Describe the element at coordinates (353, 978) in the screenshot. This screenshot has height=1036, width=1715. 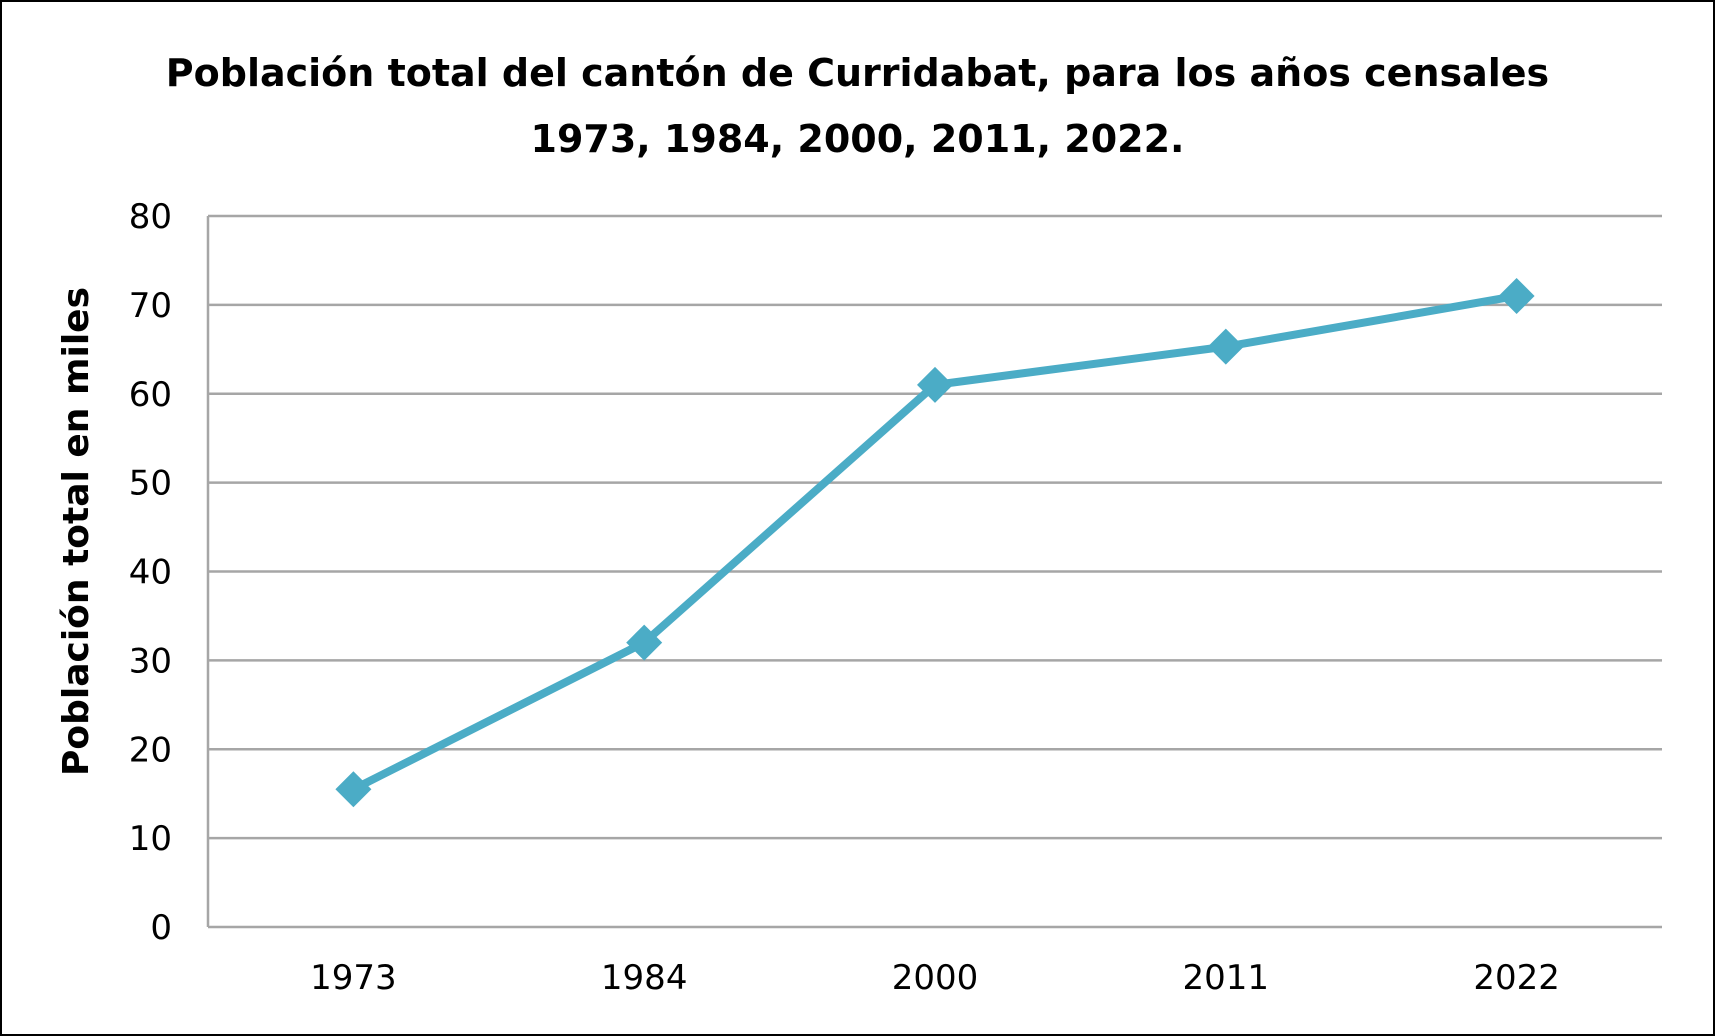
I see `x-tick-label: 1973` at that location.